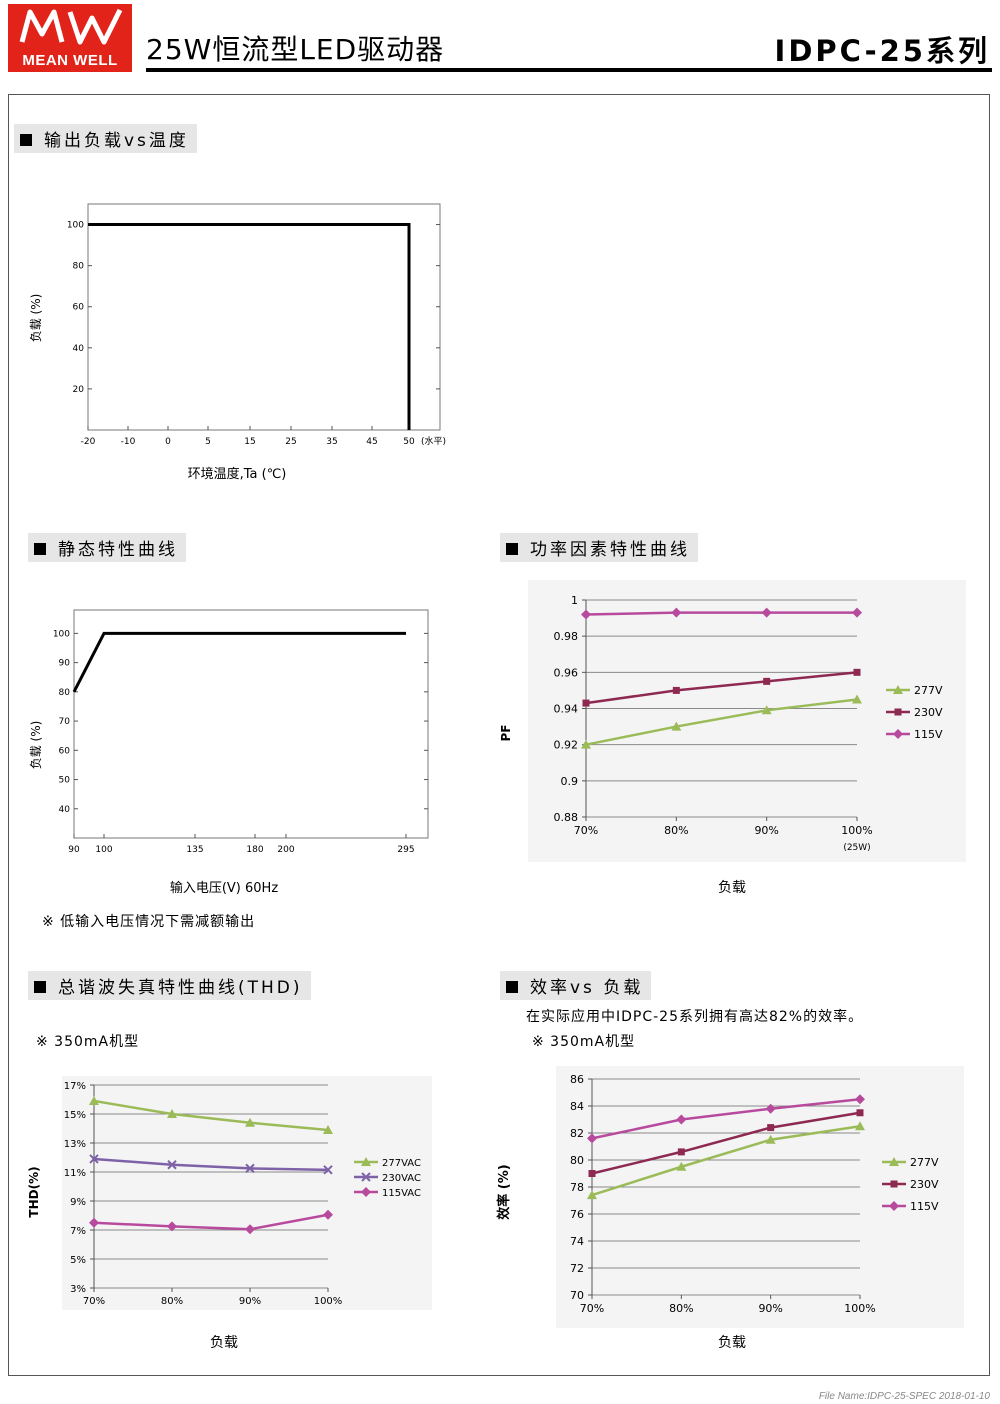 This screenshot has width=1000, height=1404. Describe the element at coordinates (409, 442) in the screenshot. I see `x-tick-label: 50` at that location.